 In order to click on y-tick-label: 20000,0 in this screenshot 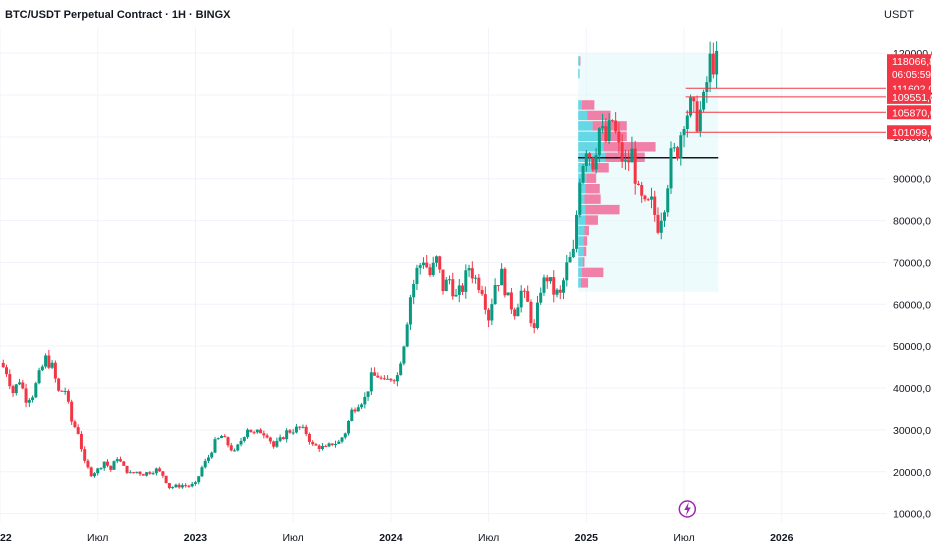, I will do `click(912, 473)`.